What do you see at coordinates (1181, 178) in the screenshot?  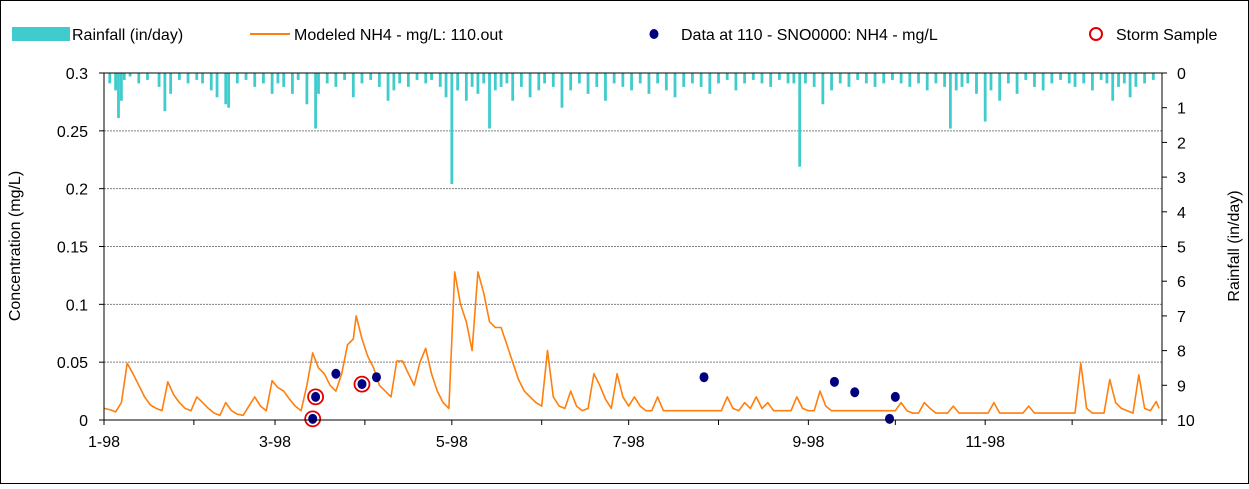 I see `y2-tick-label: 3` at bounding box center [1181, 178].